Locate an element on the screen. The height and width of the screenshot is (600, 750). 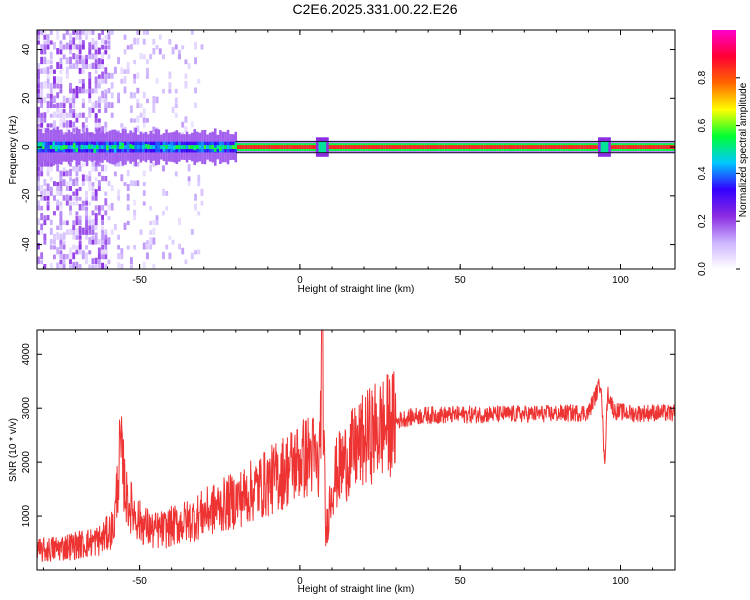
colorbar-ticks: 0.0 0.2 0.4 0.6 0.8 is located at coordinates (718, 173).